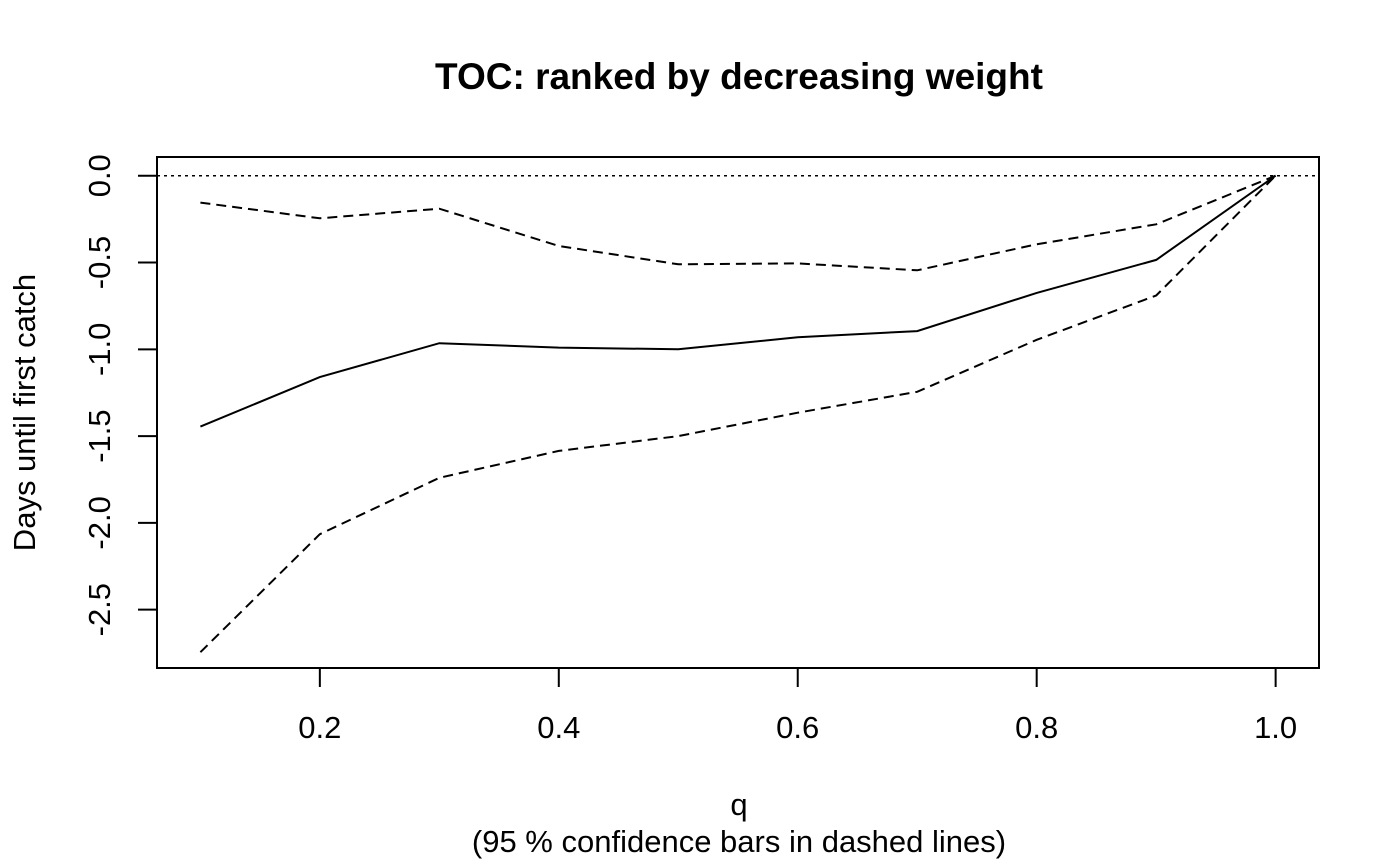 The width and height of the screenshot is (1400, 865). Describe the element at coordinates (1275, 727) in the screenshot. I see `x-tick-label: 1.0` at that location.